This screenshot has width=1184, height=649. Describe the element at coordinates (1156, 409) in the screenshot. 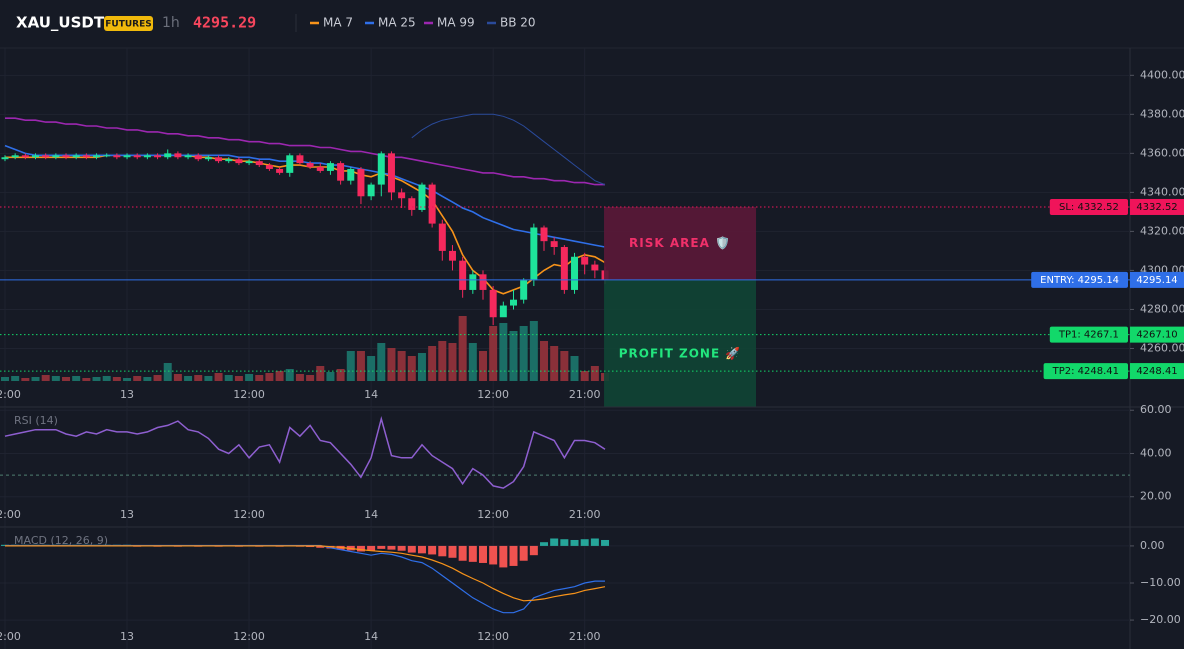

I see `y-tick-label: 60.00` at that location.